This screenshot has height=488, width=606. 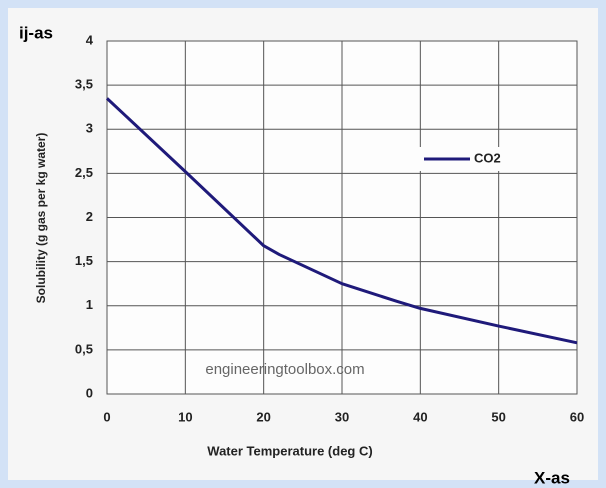 I want to click on y-tick-label: 1, so click(x=89, y=304).